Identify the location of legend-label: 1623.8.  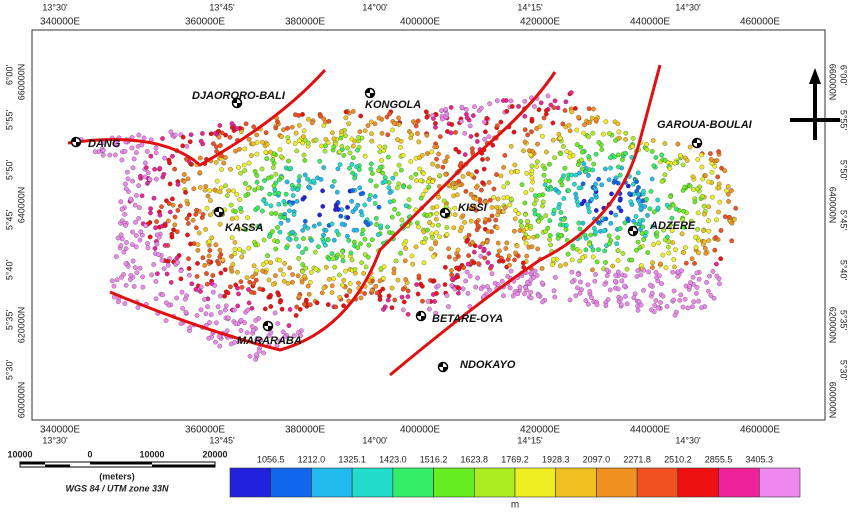
(475, 459).